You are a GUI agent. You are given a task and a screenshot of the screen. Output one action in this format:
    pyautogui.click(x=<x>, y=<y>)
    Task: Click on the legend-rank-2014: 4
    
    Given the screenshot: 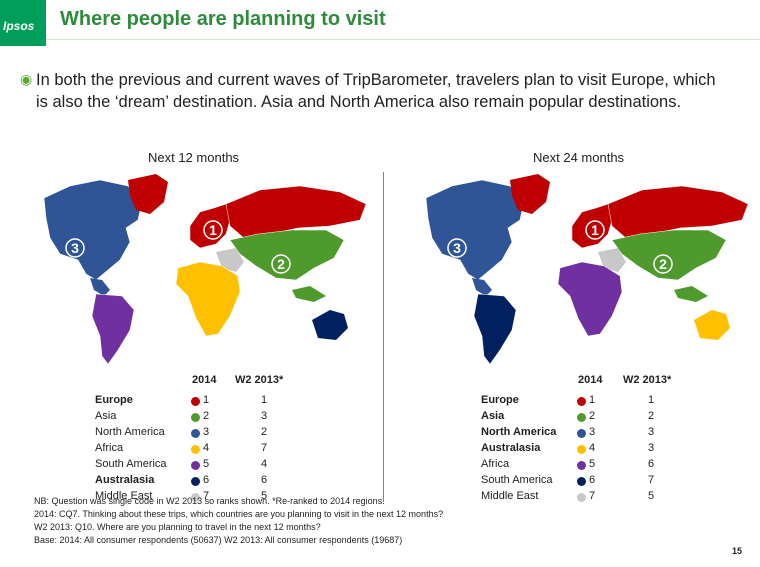 What is the action you would take?
    pyautogui.click(x=592, y=448)
    